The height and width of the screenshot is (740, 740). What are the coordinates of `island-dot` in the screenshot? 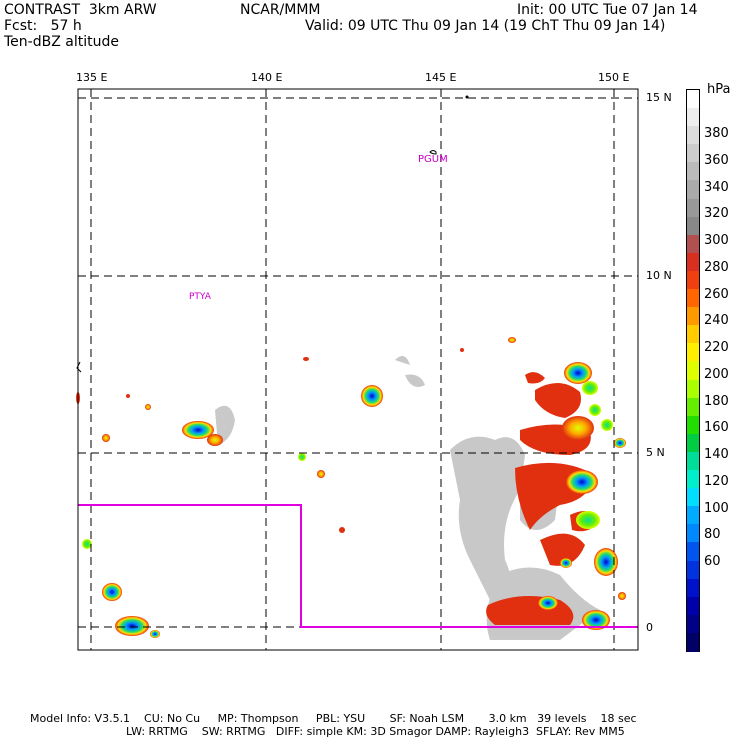 It's located at (467, 97).